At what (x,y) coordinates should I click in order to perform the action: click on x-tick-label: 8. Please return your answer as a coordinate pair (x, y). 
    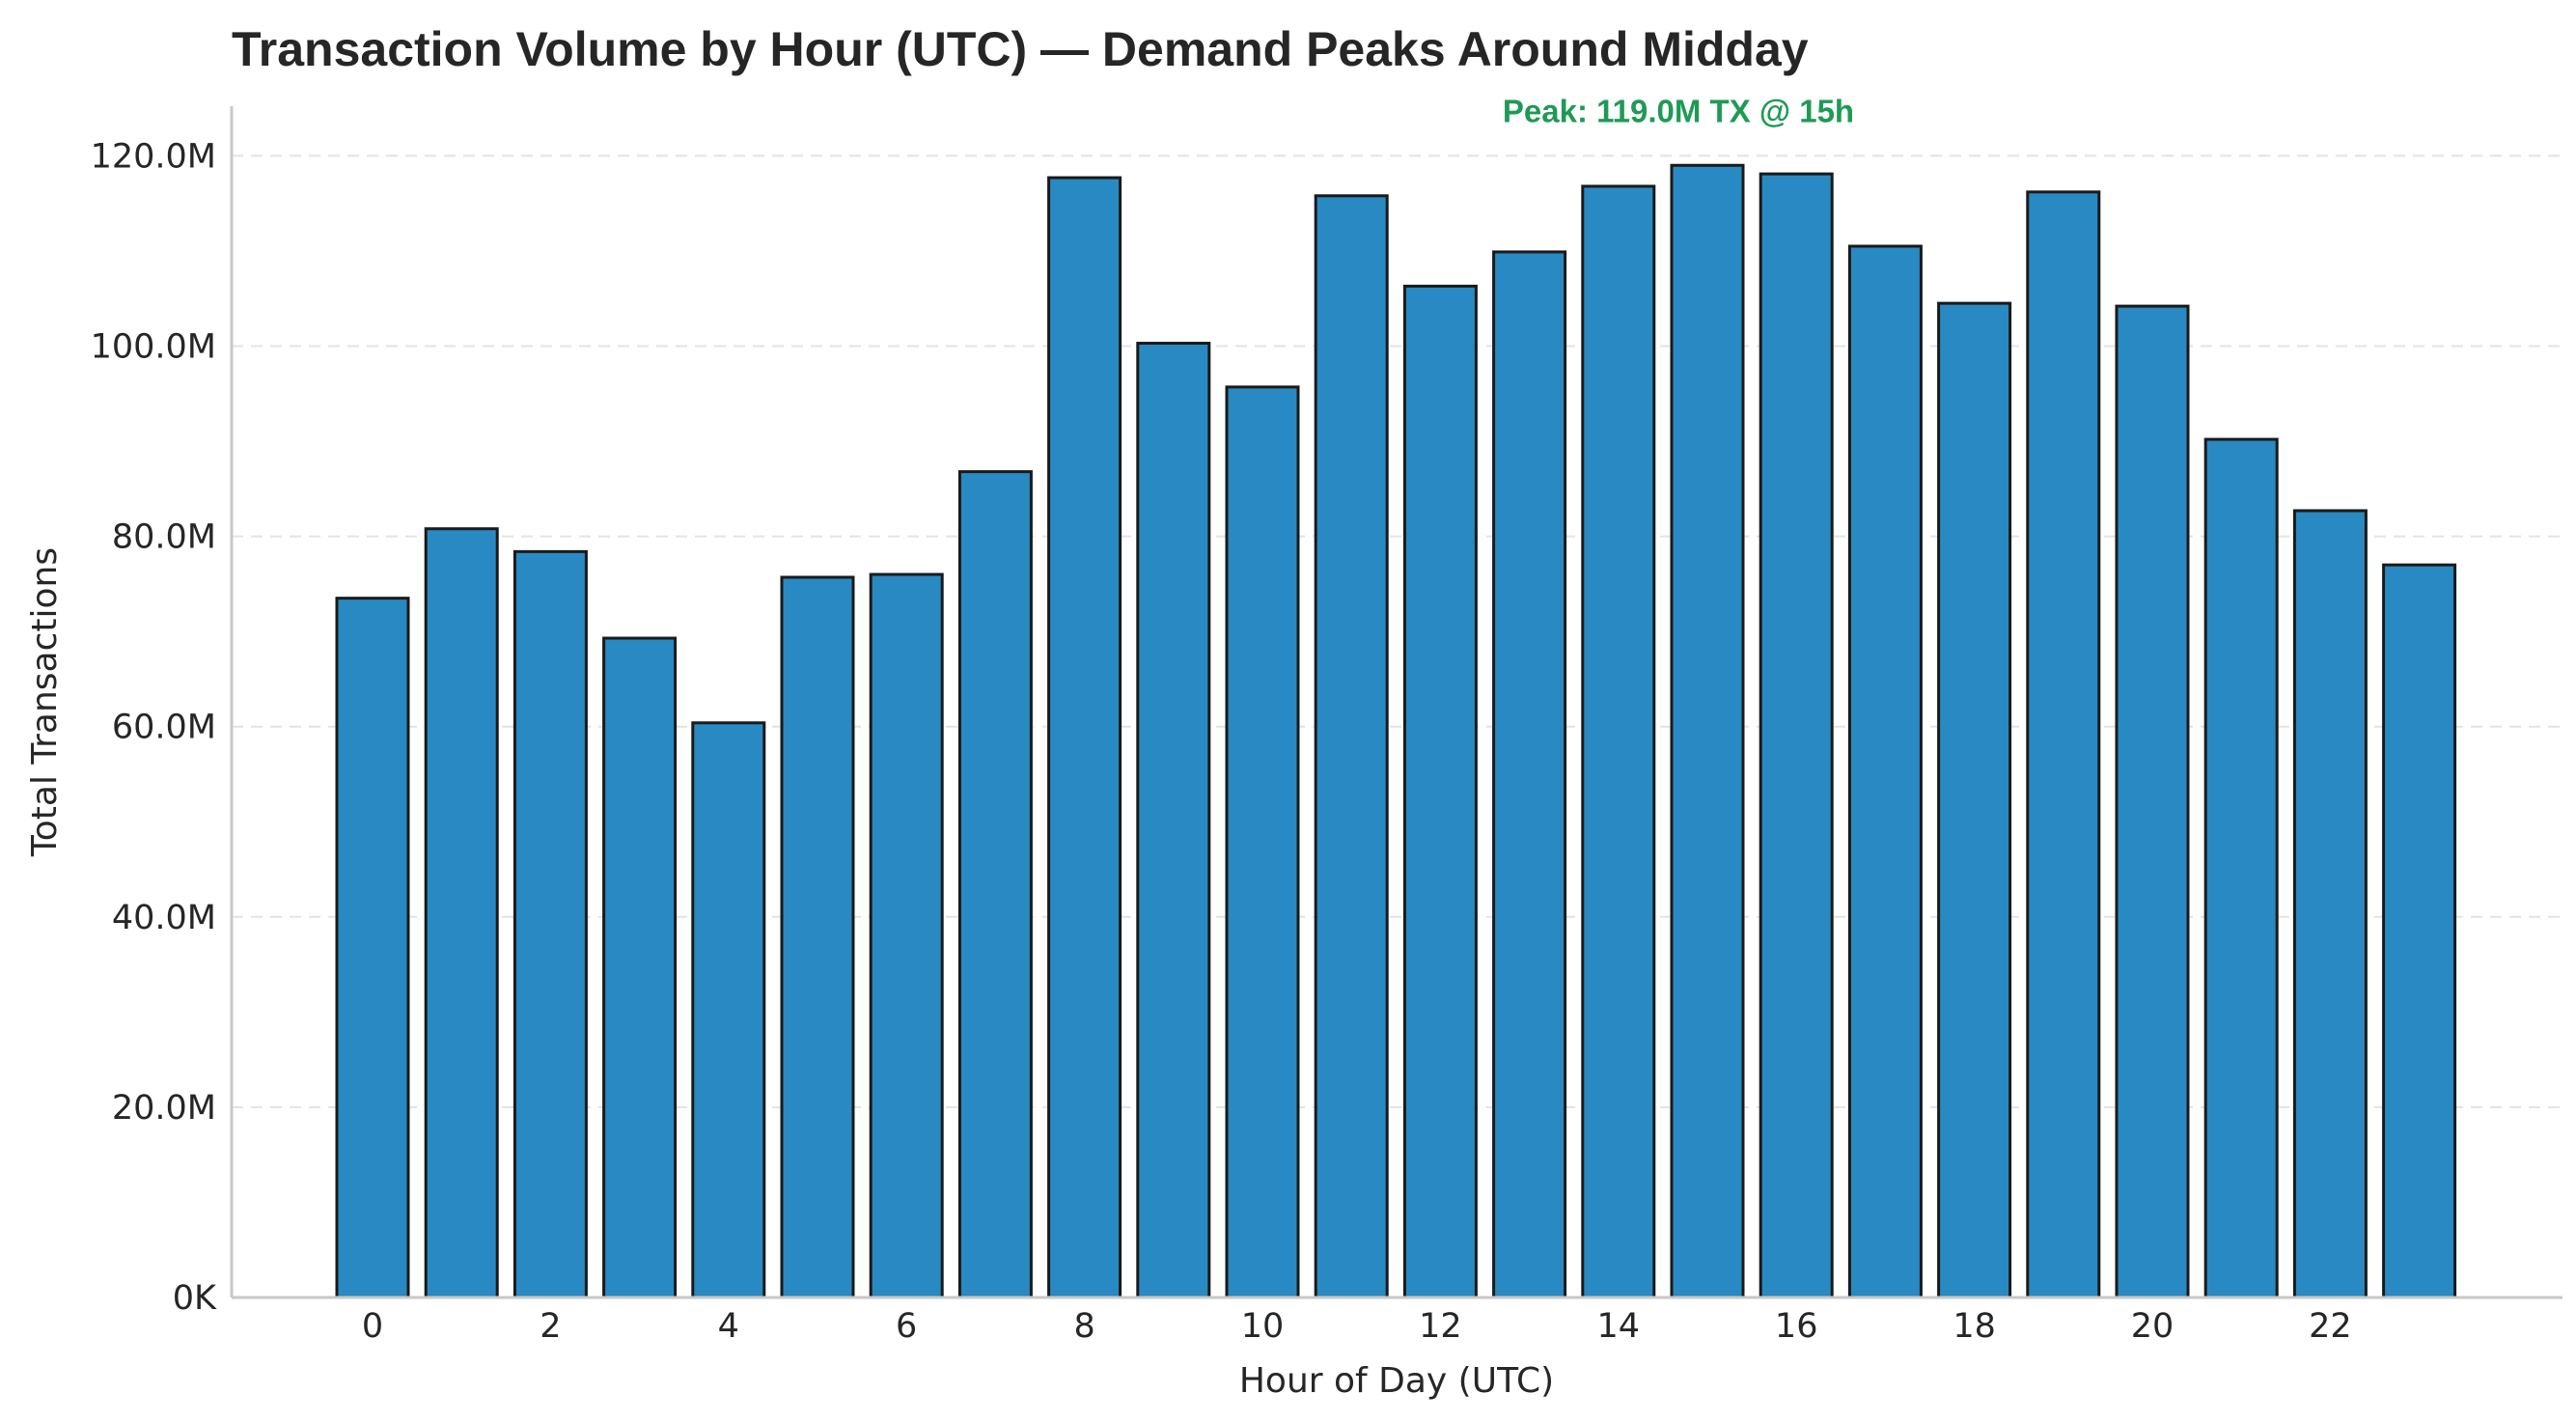
    Looking at the image, I should click on (1083, 1326).